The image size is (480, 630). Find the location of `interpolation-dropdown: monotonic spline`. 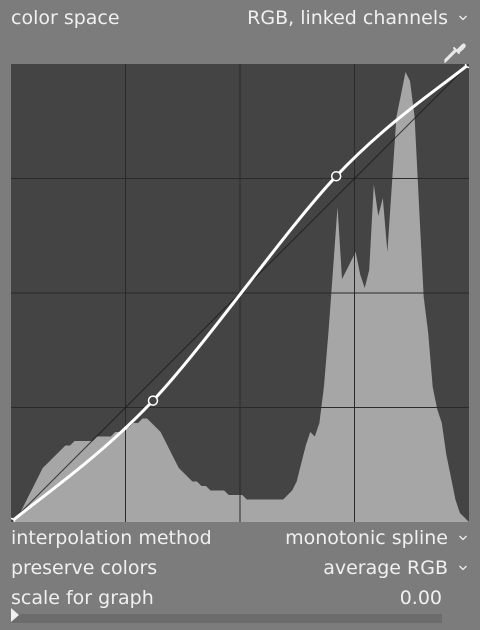

interpolation-dropdown: monotonic spline is located at coordinates (376, 538).